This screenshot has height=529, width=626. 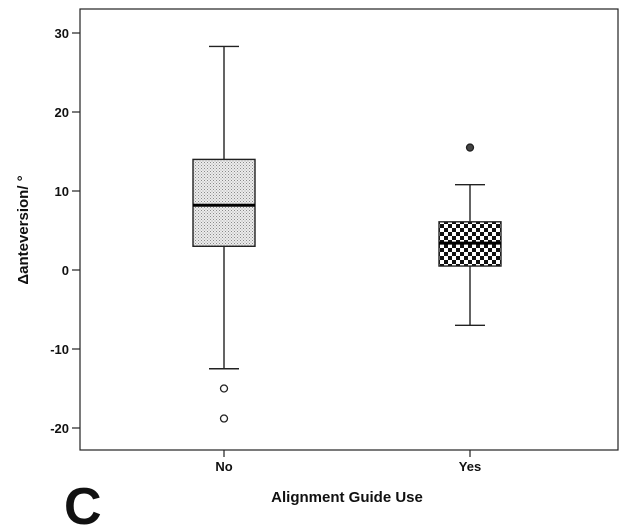 I want to click on x-tick-label: Yes, so click(x=470, y=466).